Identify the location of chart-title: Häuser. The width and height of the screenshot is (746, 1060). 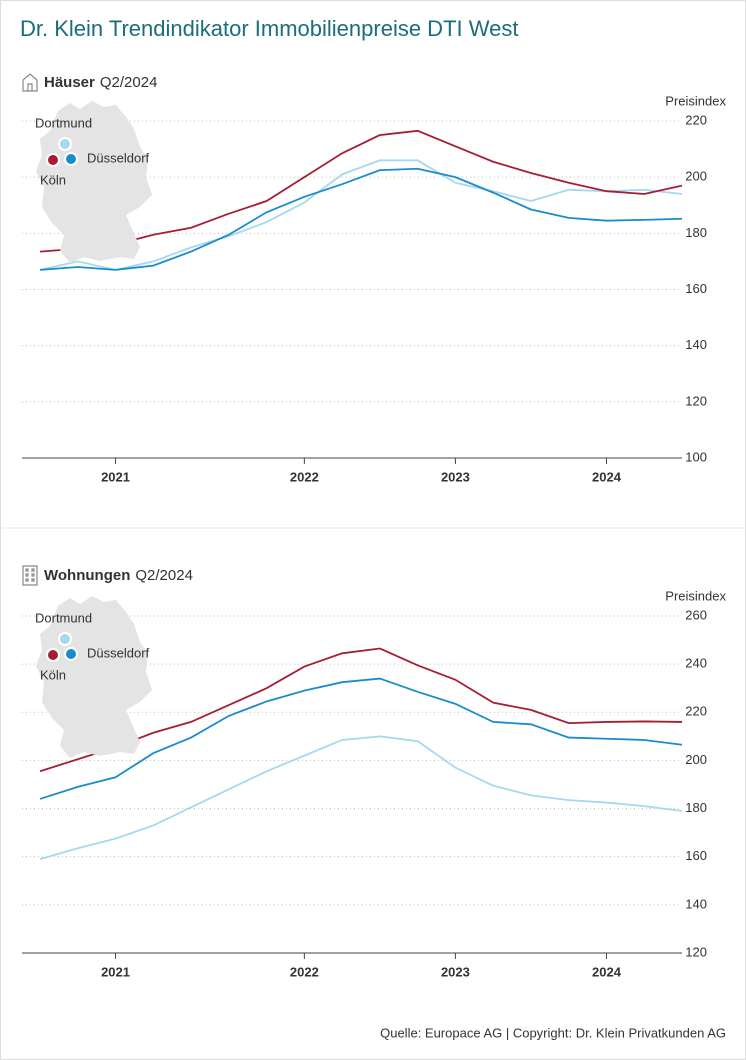
(69, 82).